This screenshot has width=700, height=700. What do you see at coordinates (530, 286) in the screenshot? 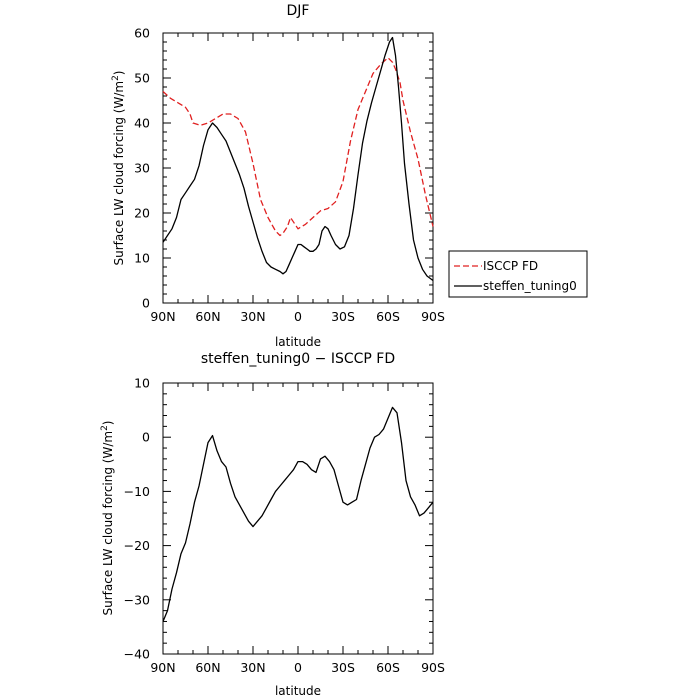
I see `legend-label-steffen: steffen_tuning0` at bounding box center [530, 286].